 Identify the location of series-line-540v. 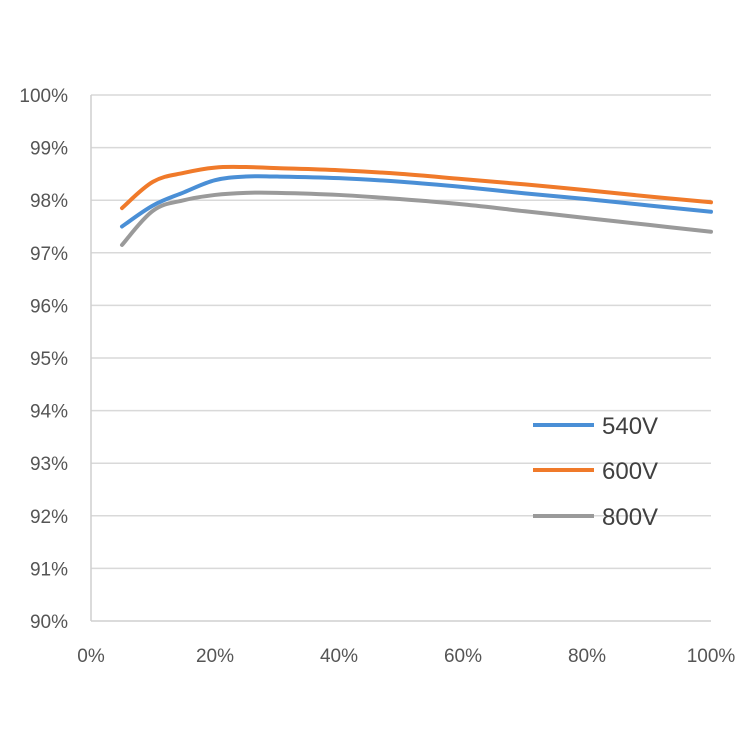
(416, 201).